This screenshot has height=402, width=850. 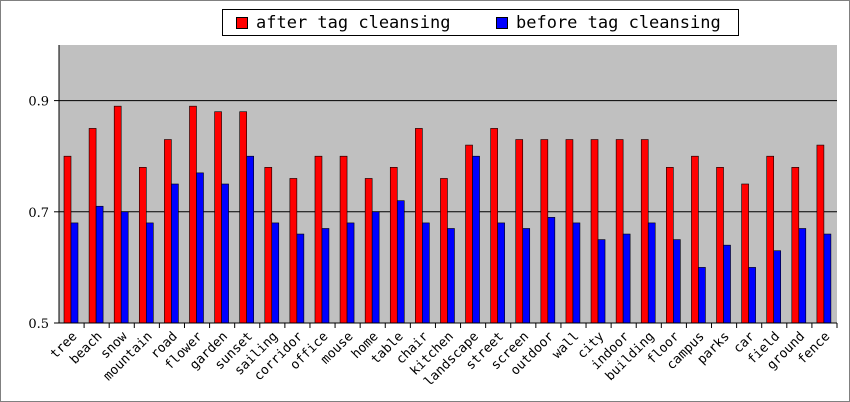 What do you see at coordinates (551, 270) in the screenshot?
I see `bar-before-outdoor` at bounding box center [551, 270].